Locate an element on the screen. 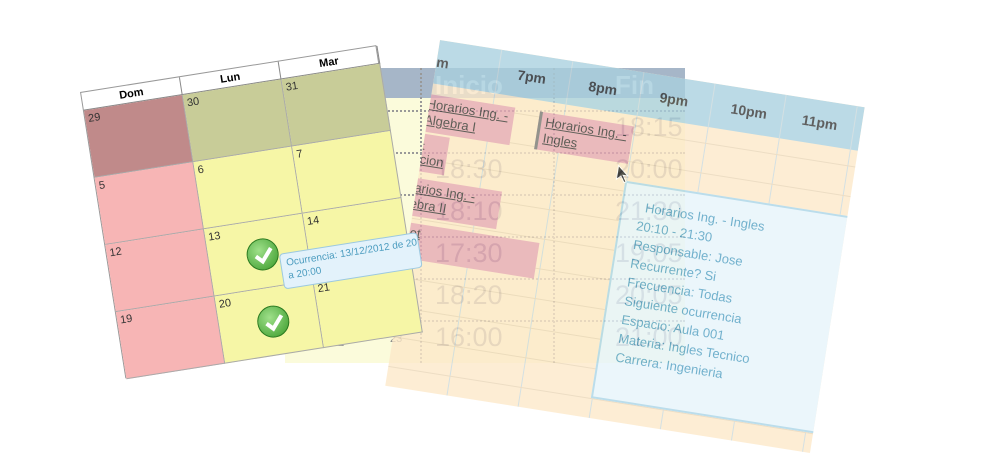 This screenshot has height=454, width=1000. tooltip-line: a 20:00 is located at coordinates (305, 273).